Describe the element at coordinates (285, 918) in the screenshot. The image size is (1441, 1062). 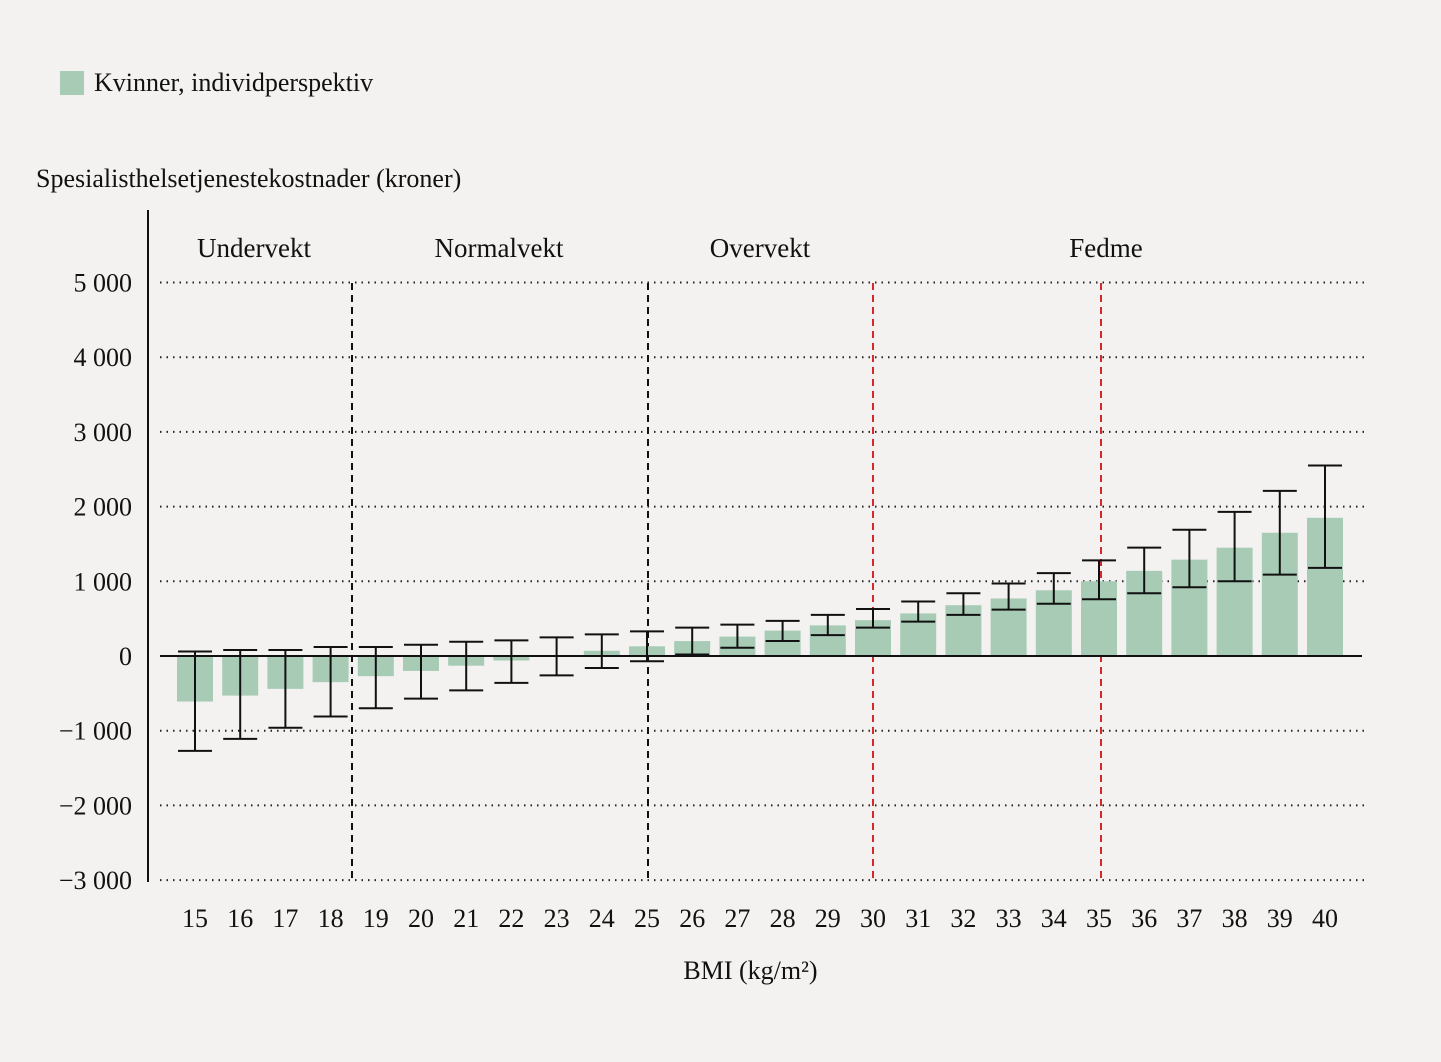
I see `x-tick-label: 17` at that location.